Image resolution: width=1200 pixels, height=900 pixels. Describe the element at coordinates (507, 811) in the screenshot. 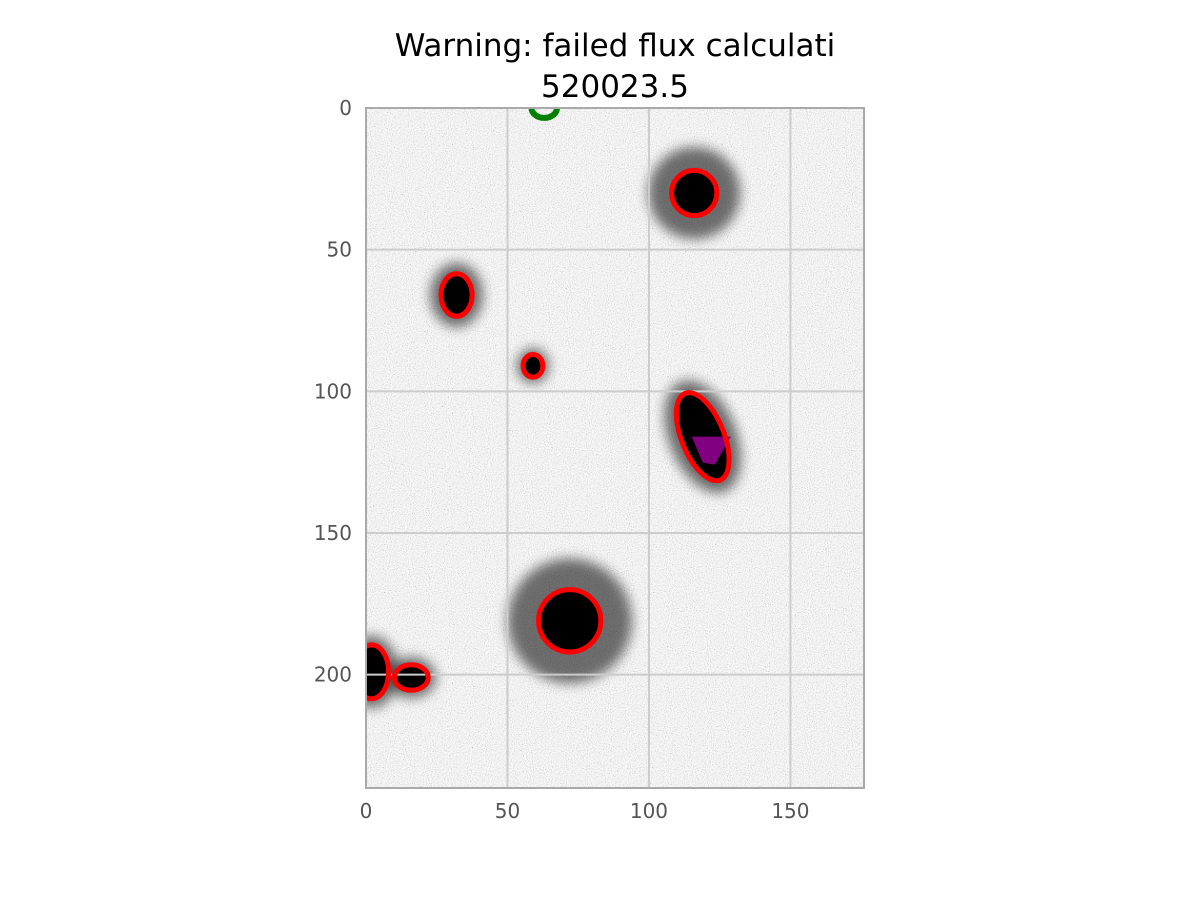

I see `x-tick-label: 50` at that location.